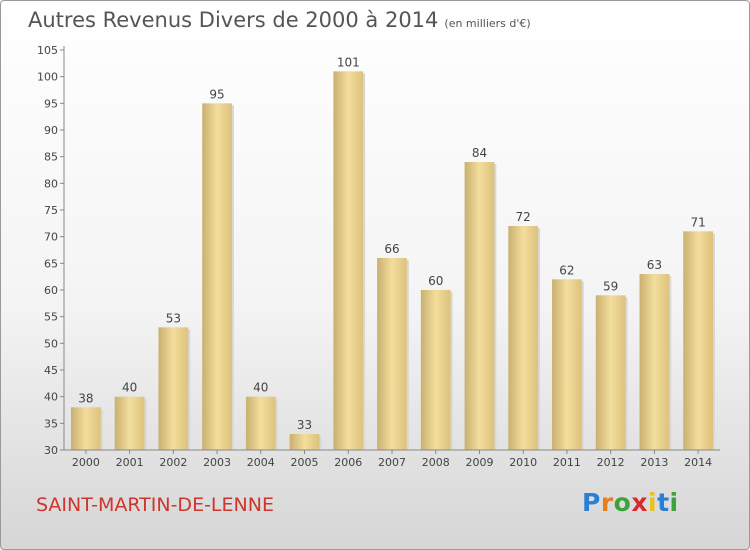 Image resolution: width=750 pixels, height=550 pixels. Describe the element at coordinates (51, 290) in the screenshot. I see `y-tick-label: 60` at that location.